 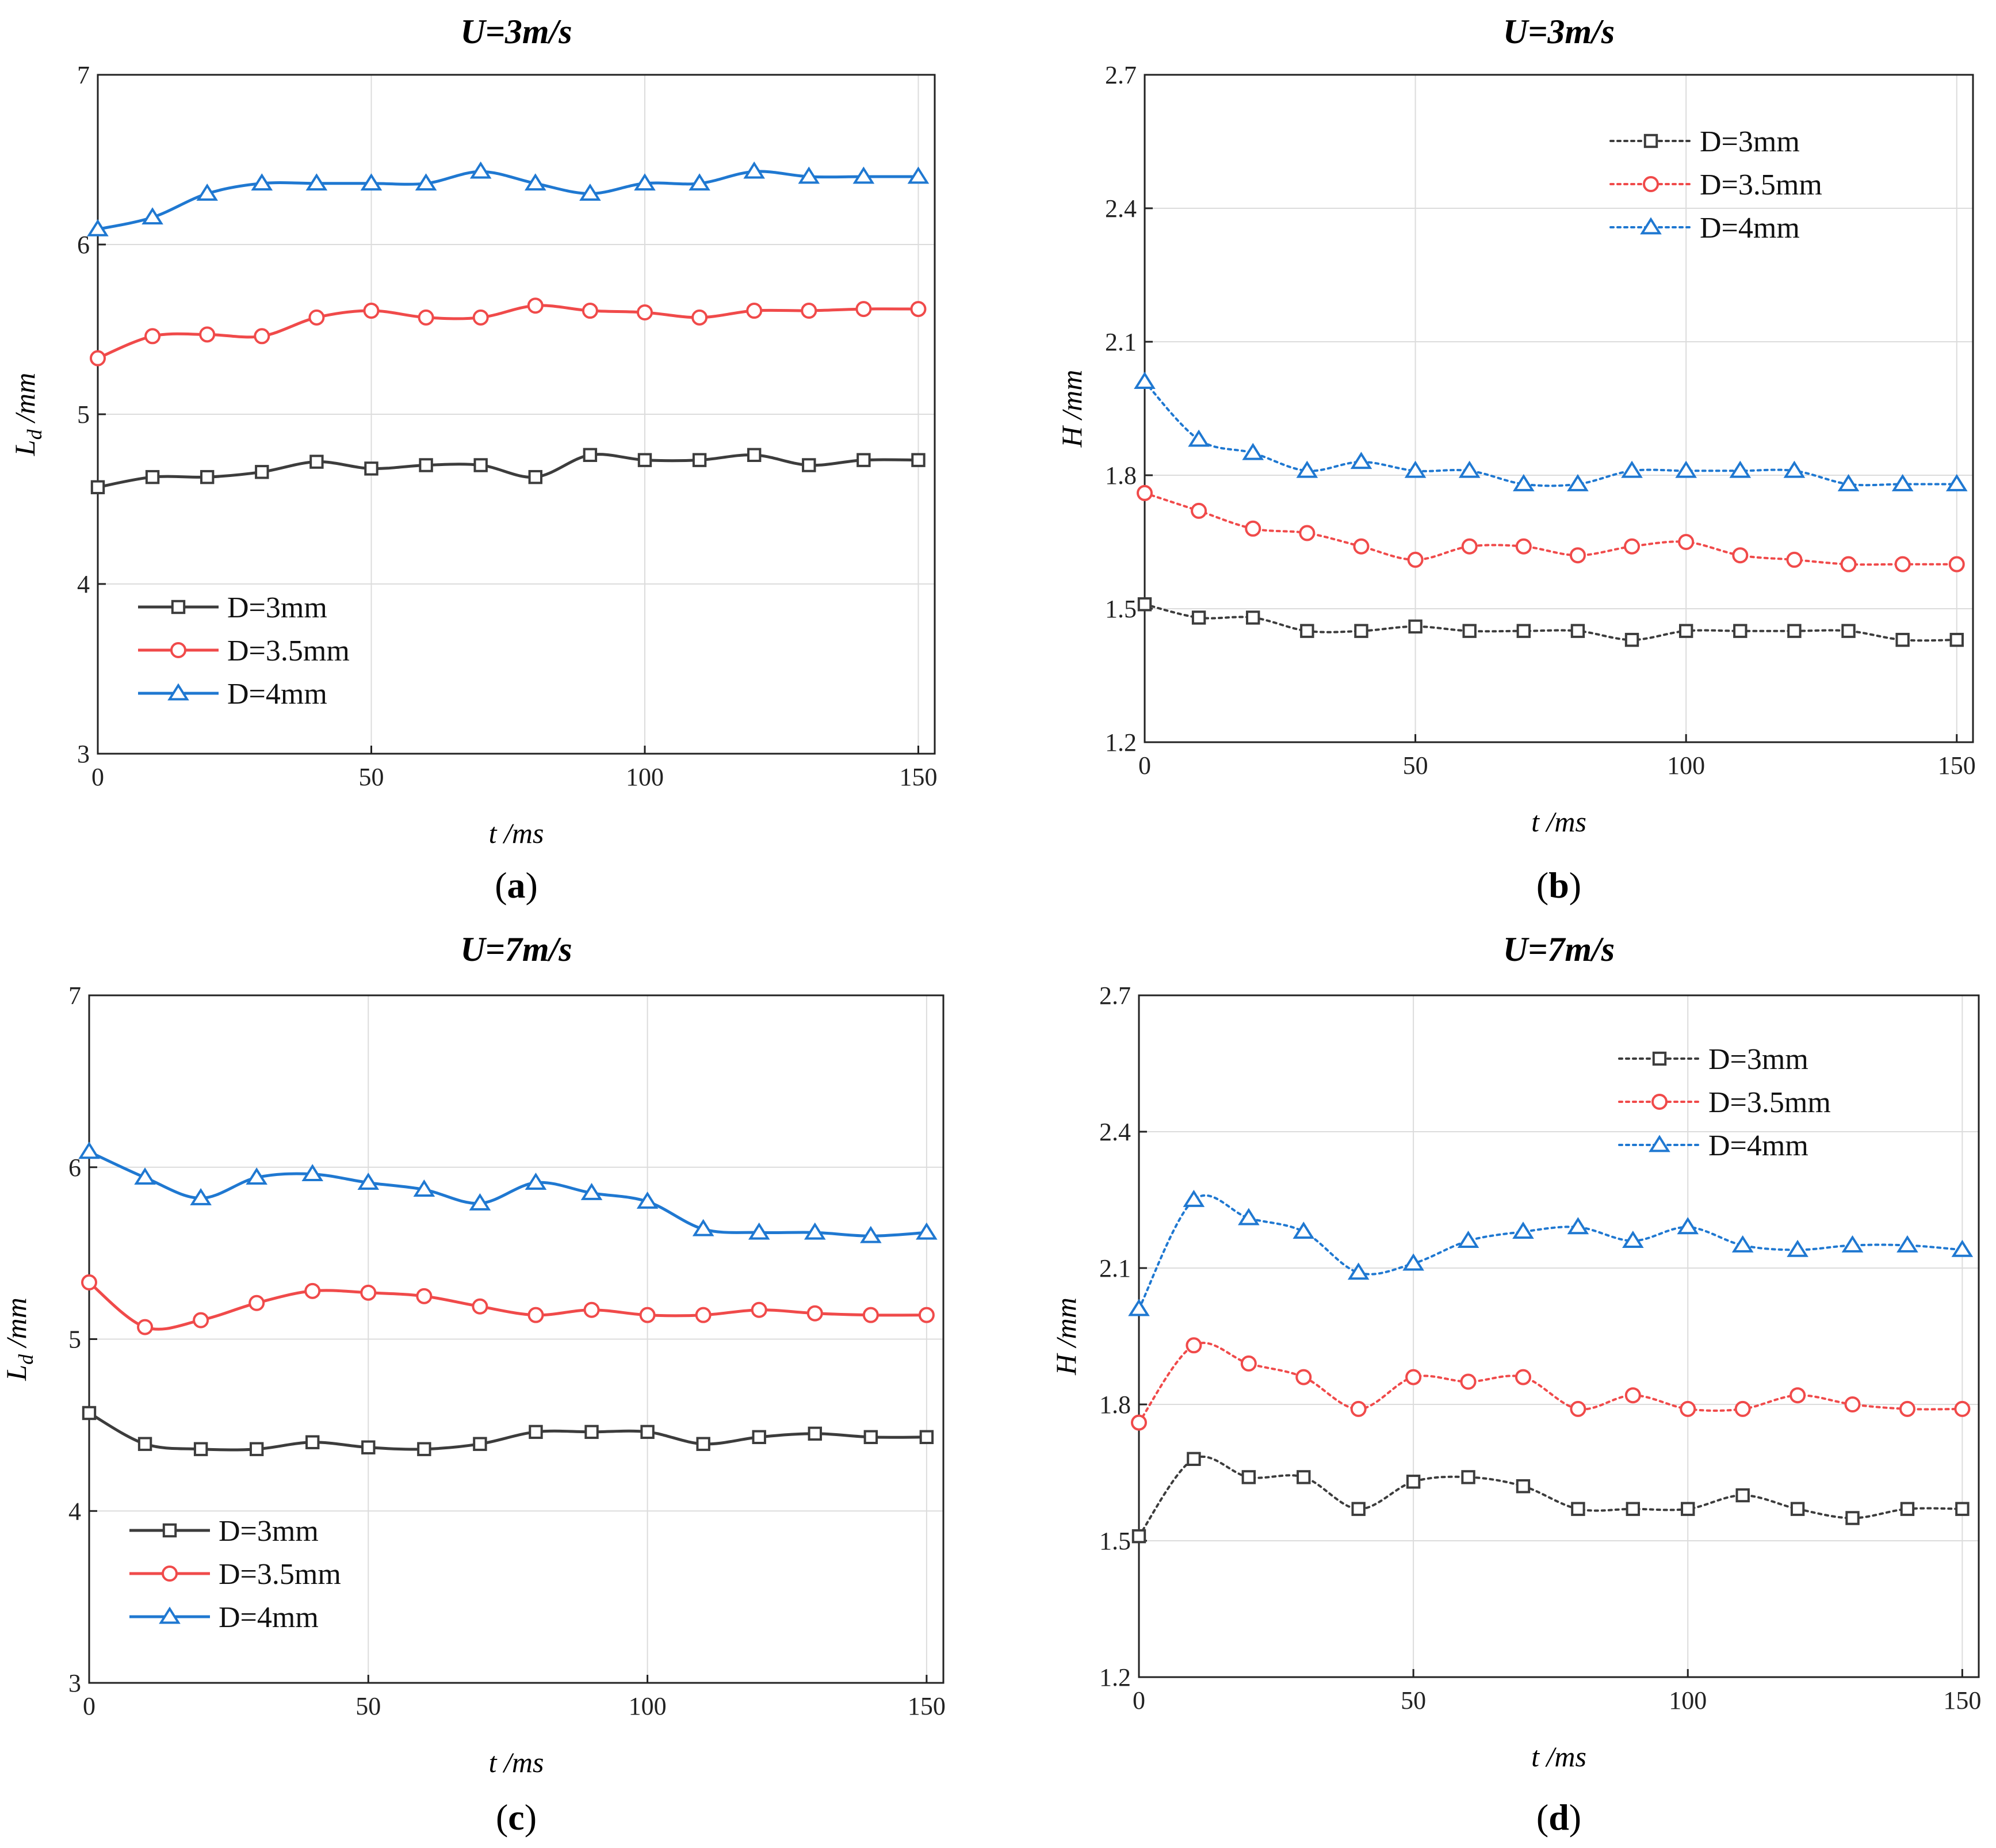 What do you see at coordinates (74, 1340) in the screenshot?
I see `y-tick-label: 5` at bounding box center [74, 1340].